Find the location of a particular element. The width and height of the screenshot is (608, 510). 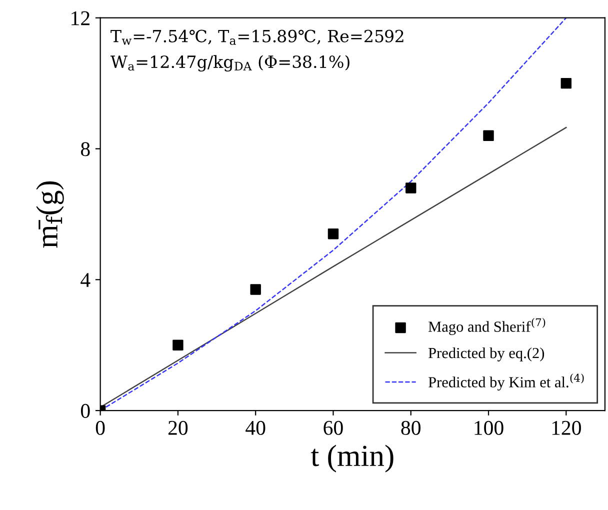

x-tick-label: 100 is located at coordinates (489, 427).